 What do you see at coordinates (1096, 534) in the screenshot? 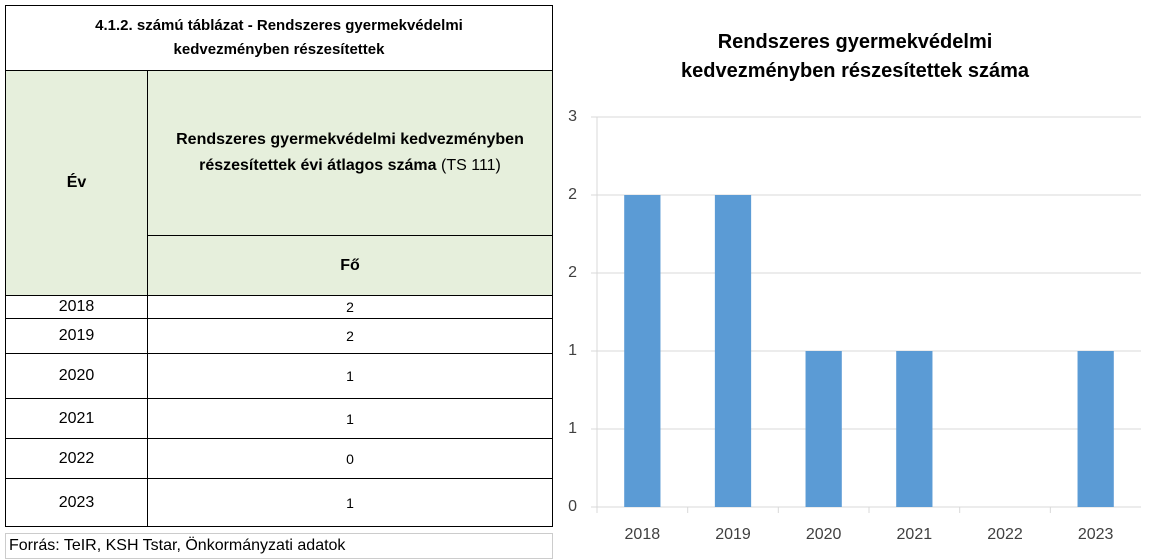
I see `x-tick-label: 2023` at bounding box center [1096, 534].